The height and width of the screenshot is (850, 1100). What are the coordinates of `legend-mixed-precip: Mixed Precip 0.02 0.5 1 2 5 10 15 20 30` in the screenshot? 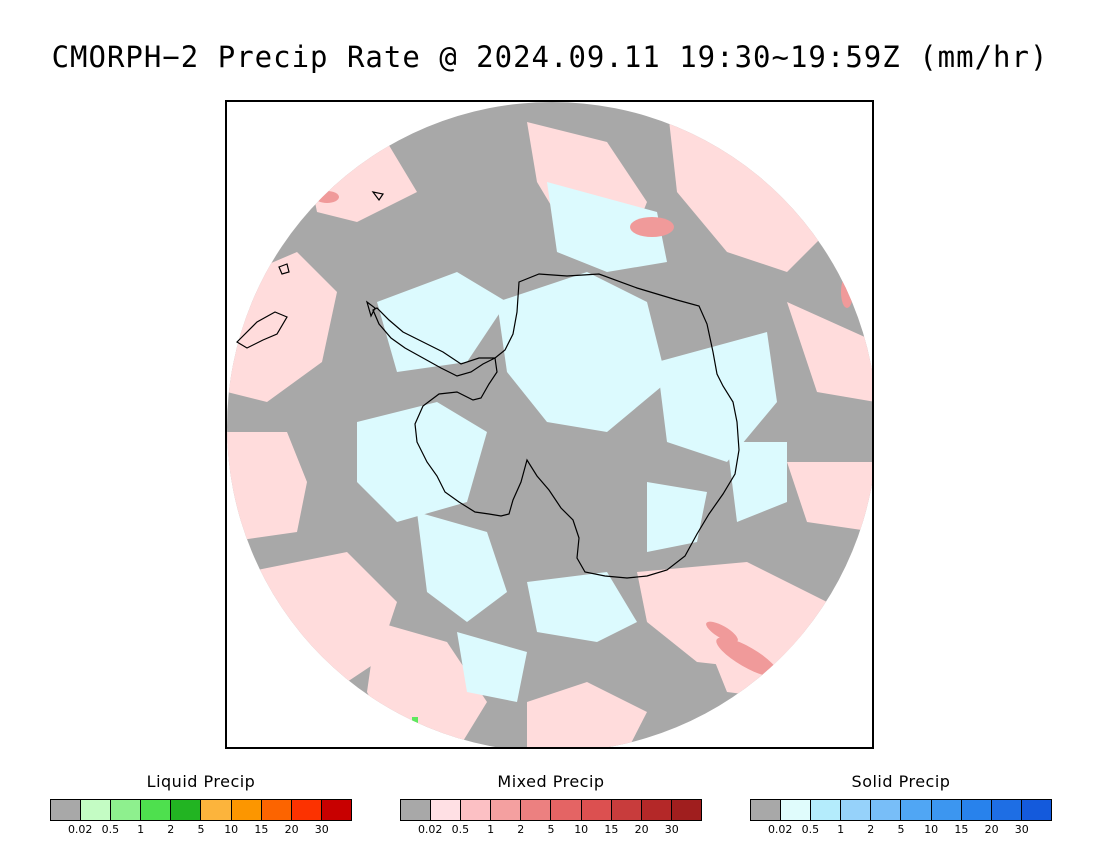 It's located at (551, 804).